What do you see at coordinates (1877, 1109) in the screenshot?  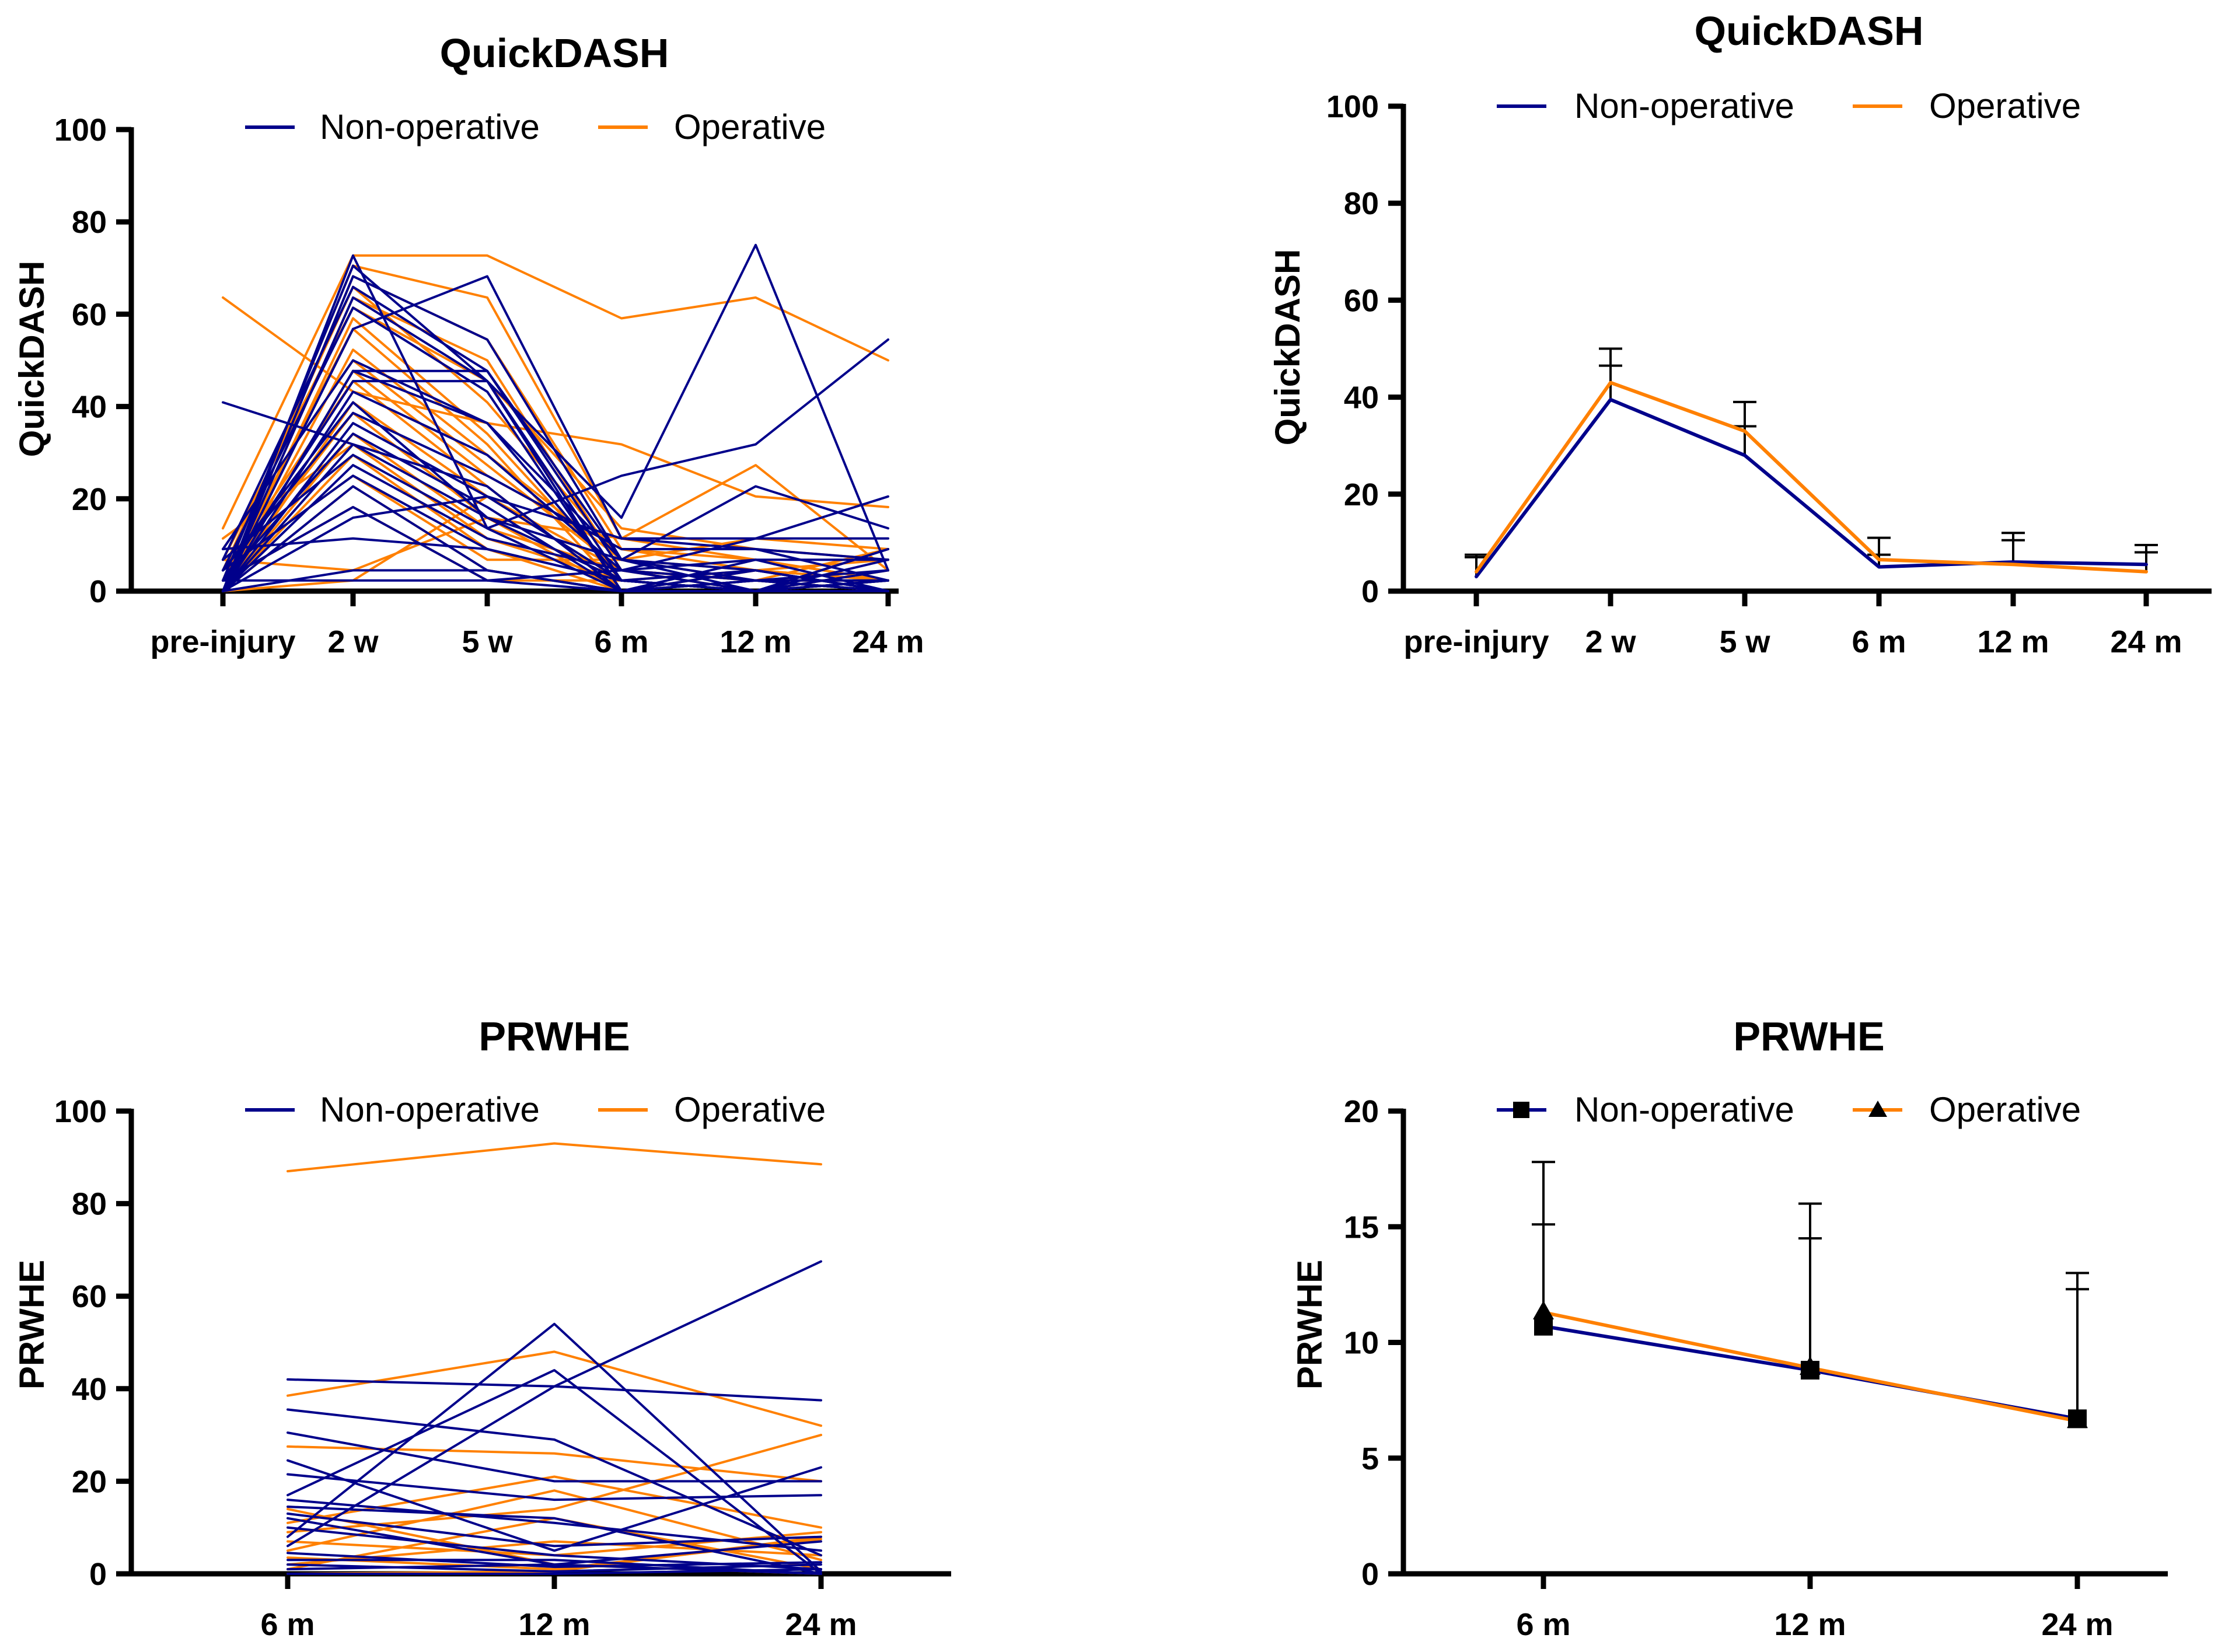 I see `legend-marker-triangle` at bounding box center [1877, 1109].